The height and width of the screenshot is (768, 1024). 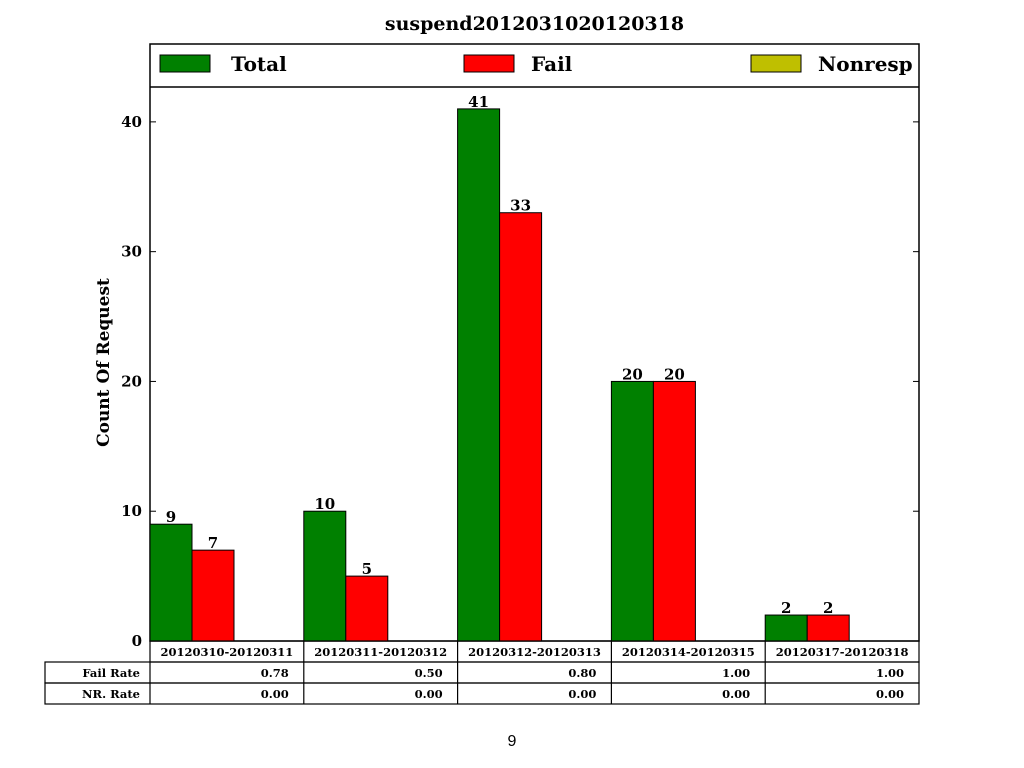 I want to click on table-cell: 0.80, so click(x=582, y=673).